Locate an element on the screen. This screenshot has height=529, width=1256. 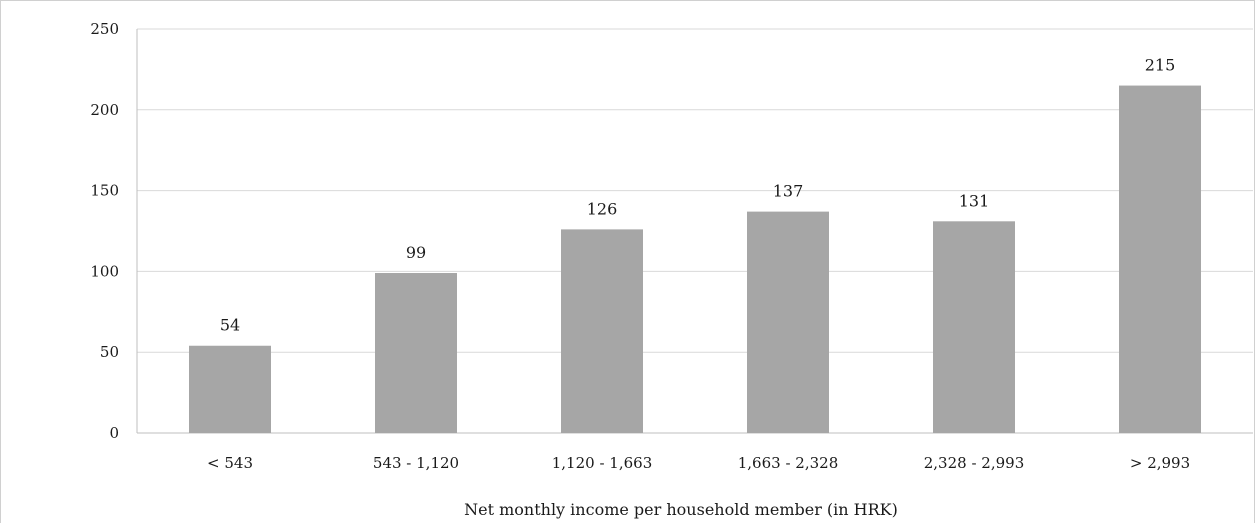
y-tick-label: 0 is located at coordinates (114, 433).